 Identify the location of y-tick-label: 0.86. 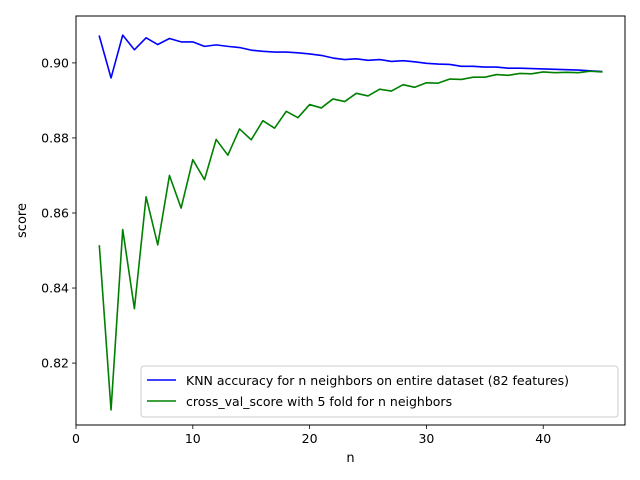
(55, 212).